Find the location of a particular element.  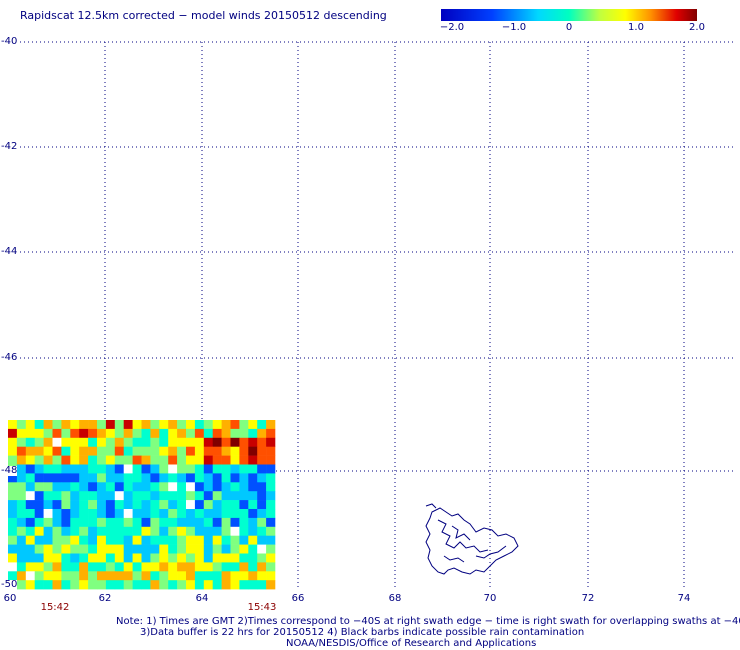

colorbar-label-zero: 0 is located at coordinates (569, 27).